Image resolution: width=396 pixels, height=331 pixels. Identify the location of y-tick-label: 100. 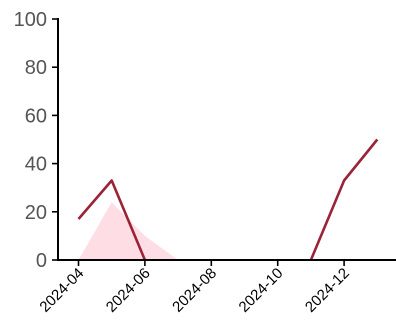
(30, 20).